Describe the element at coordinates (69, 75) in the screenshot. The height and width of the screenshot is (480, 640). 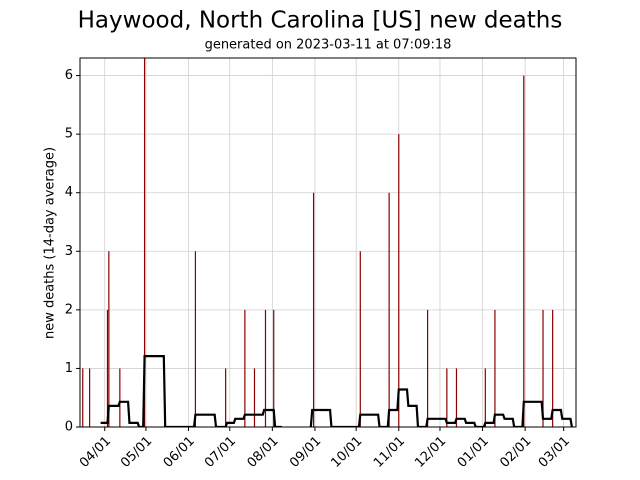
I see `y-tick-label: 6` at that location.